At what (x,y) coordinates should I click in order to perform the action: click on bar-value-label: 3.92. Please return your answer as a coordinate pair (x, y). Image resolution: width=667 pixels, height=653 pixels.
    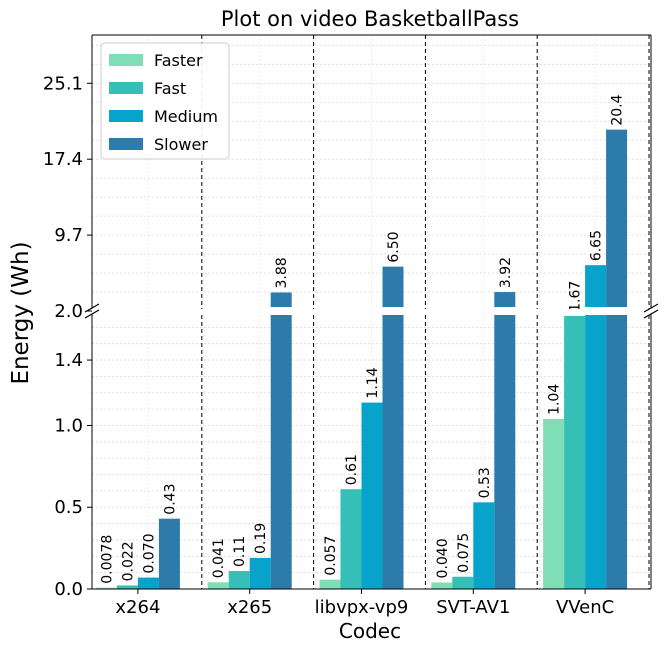
    Looking at the image, I should click on (506, 272).